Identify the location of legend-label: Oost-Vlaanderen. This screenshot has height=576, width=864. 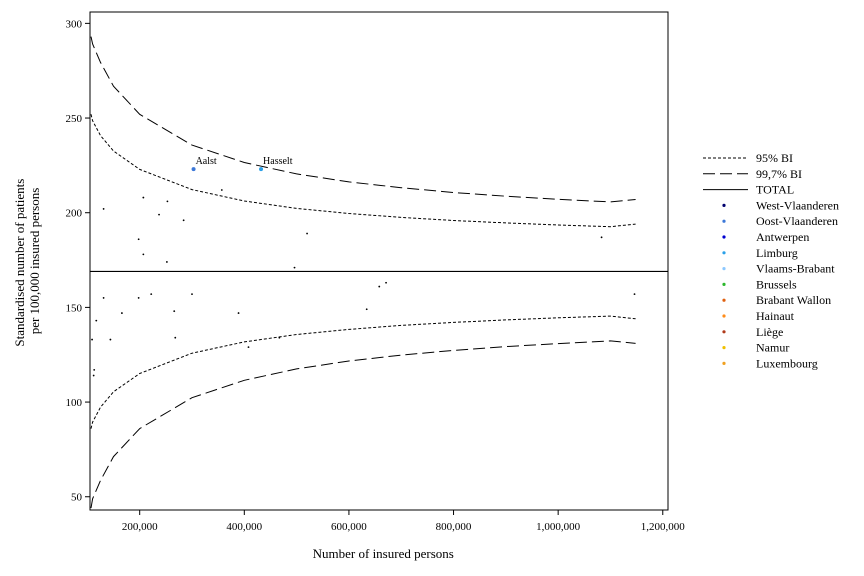
(797, 221).